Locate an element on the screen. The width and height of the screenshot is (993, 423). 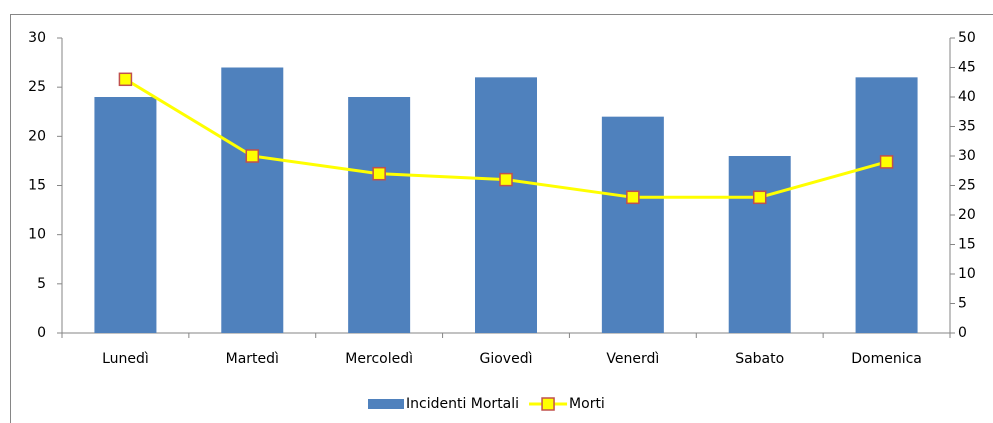
y-tick-label: 30 is located at coordinates (37, 38).